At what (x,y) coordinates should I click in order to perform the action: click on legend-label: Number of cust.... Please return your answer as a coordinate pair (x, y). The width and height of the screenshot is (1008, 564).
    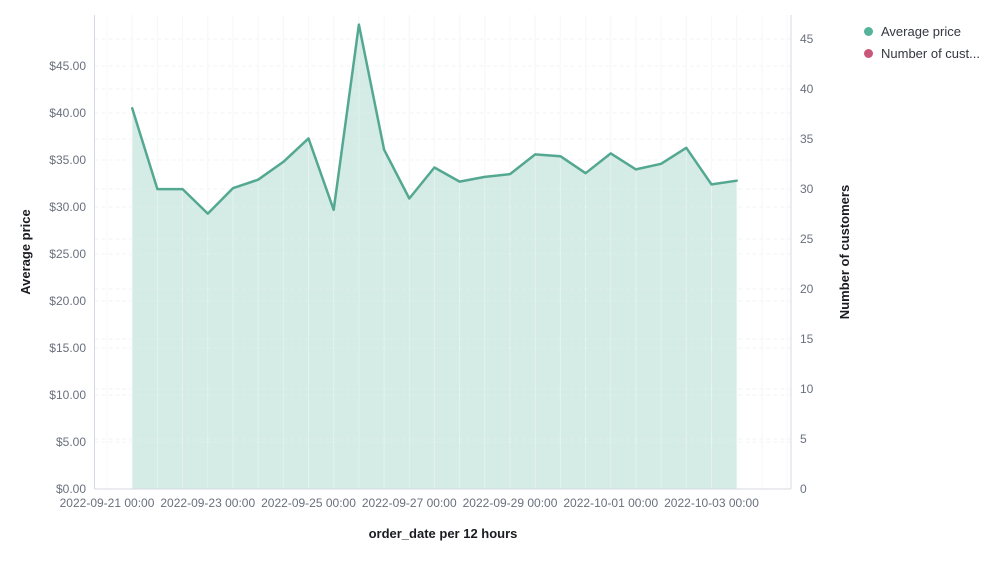
    Looking at the image, I should click on (930, 53).